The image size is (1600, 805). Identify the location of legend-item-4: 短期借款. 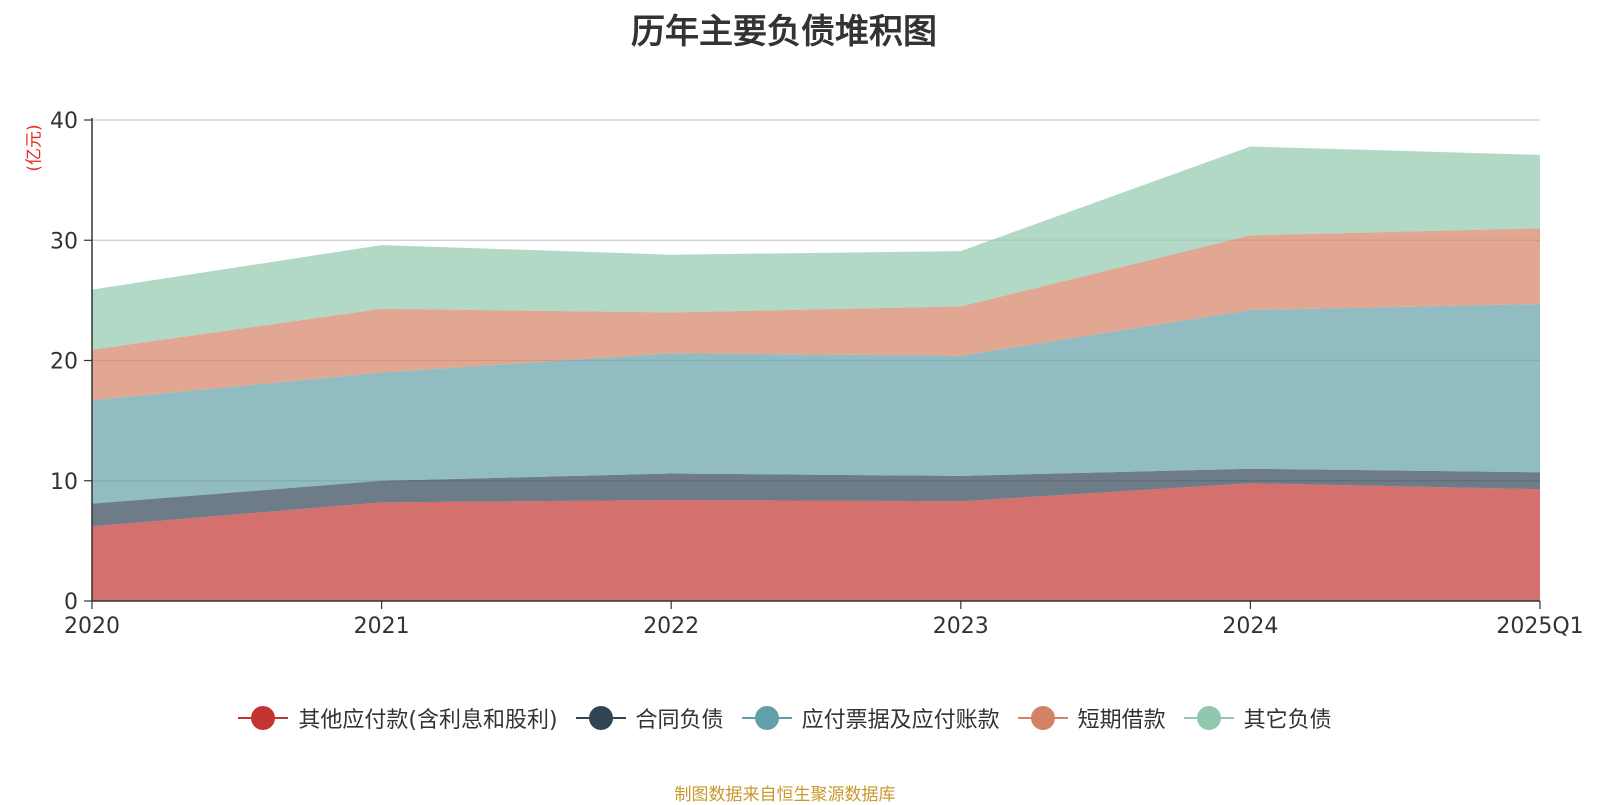
(1091, 718).